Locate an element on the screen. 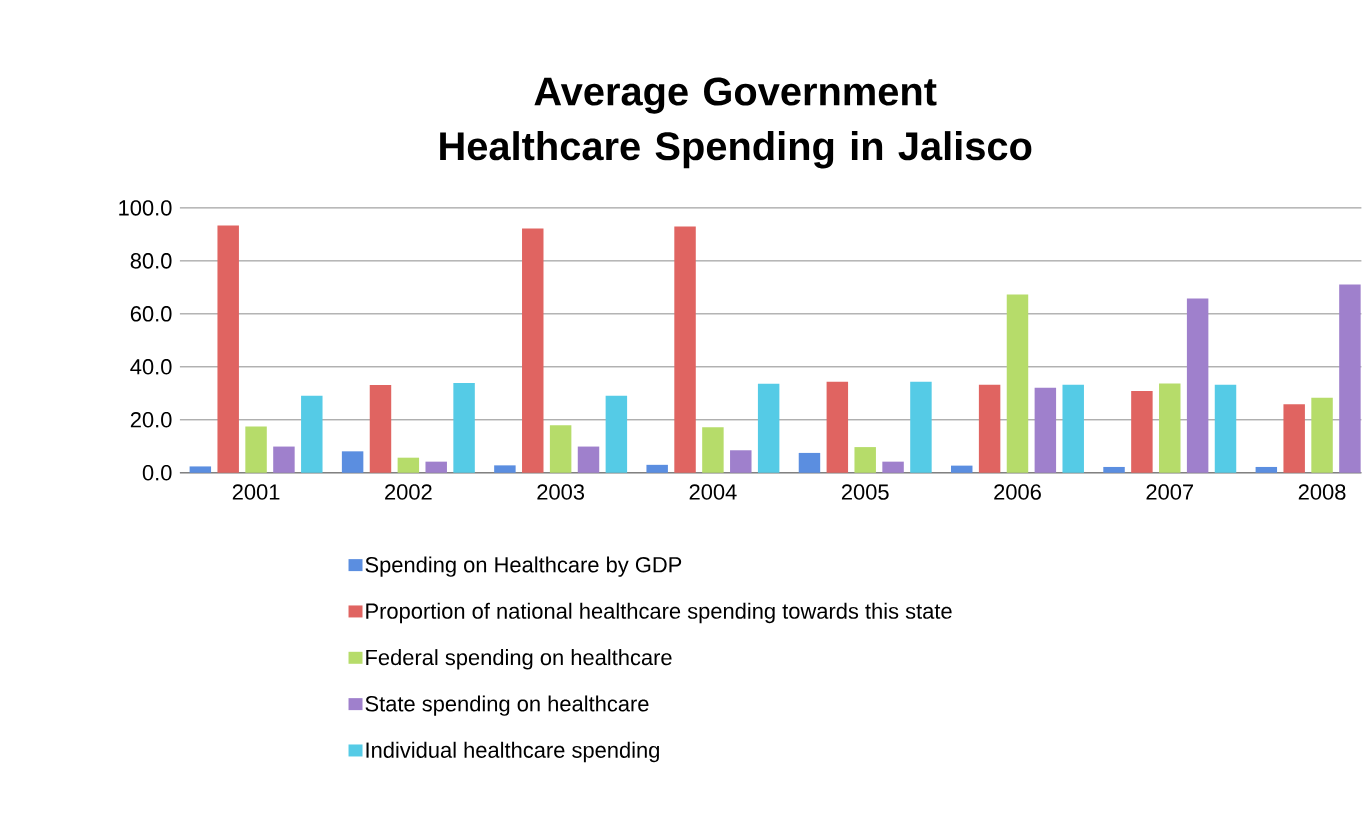 This screenshot has width=1362, height=813. legend-label: Spending on Healthcare by GDP is located at coordinates (523, 567).